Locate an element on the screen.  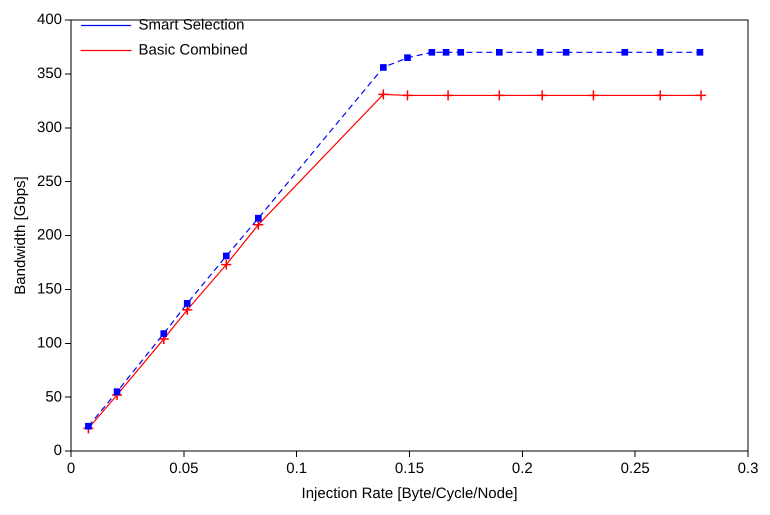
x-tick-label: 0.1 is located at coordinates (297, 469).